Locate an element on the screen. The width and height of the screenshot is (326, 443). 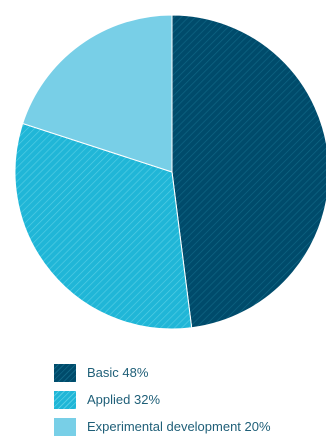
legend-item-applied: Applied 32% is located at coordinates (188, 399).